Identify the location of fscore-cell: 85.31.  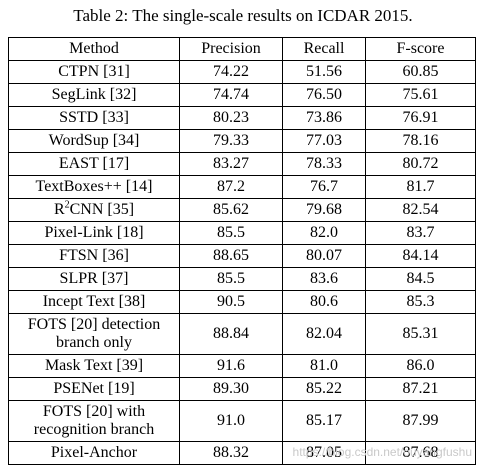
(420, 334).